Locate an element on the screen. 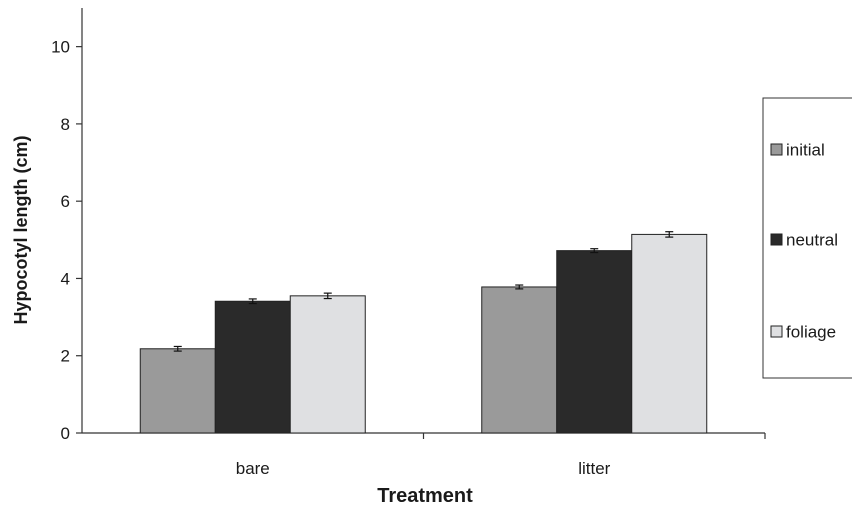 The image size is (852, 507). x-tick-label-bare: bare is located at coordinates (253, 468).